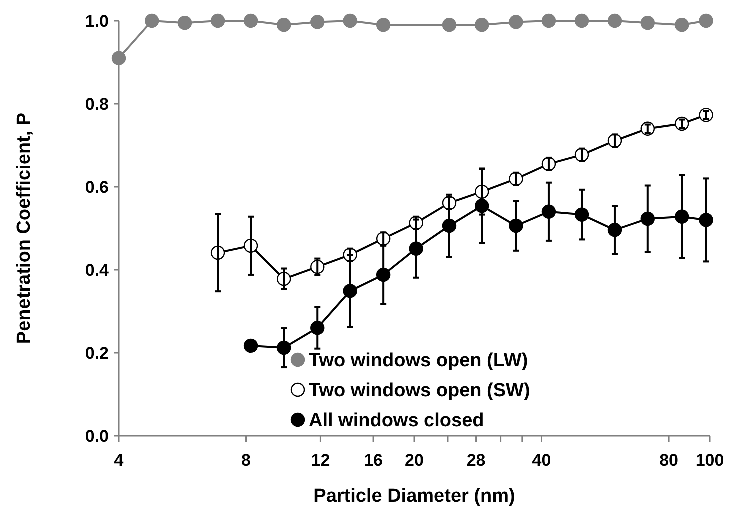 The height and width of the screenshot is (521, 738). Describe the element at coordinates (97, 270) in the screenshot. I see `y-tick-label: 0.4` at that location.